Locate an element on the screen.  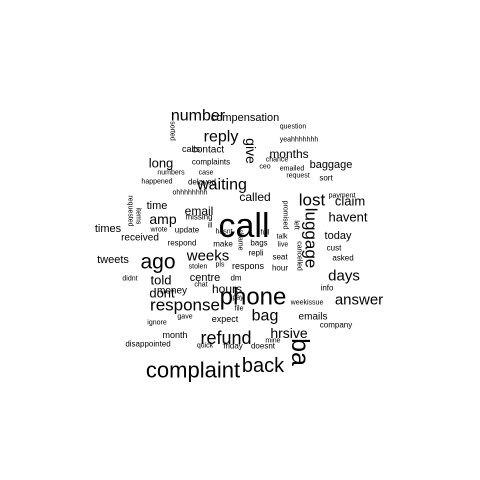
word: luggage is located at coordinates (311, 238).